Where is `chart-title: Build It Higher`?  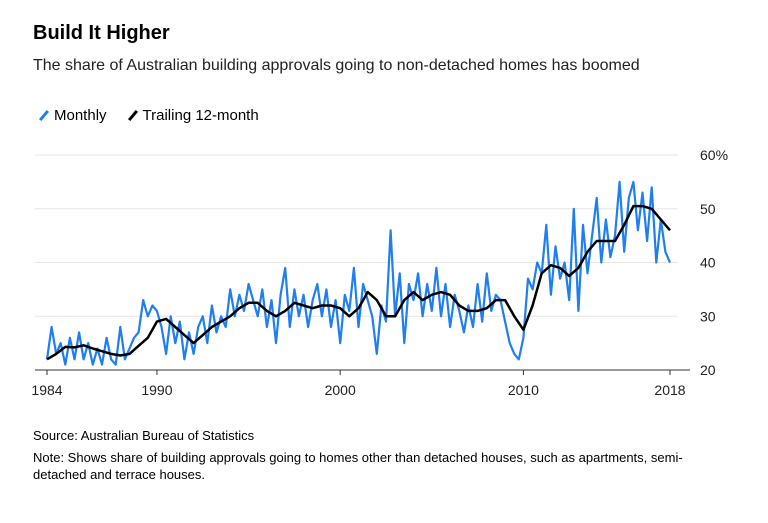 chart-title: Build It Higher is located at coordinates (101, 33).